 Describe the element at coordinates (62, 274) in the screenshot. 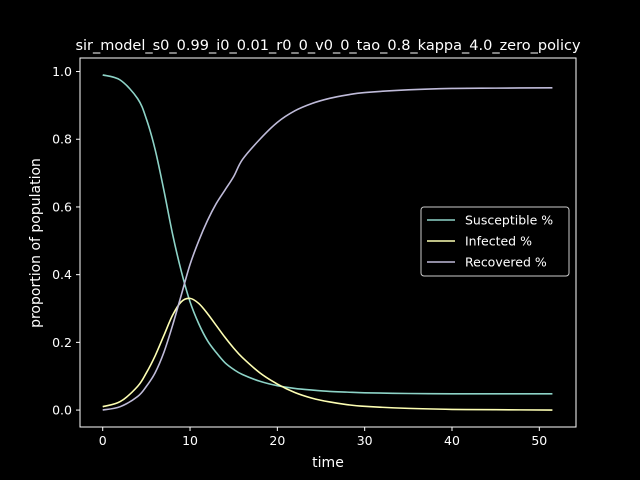

I see `y-tick-label: 0.4` at that location.